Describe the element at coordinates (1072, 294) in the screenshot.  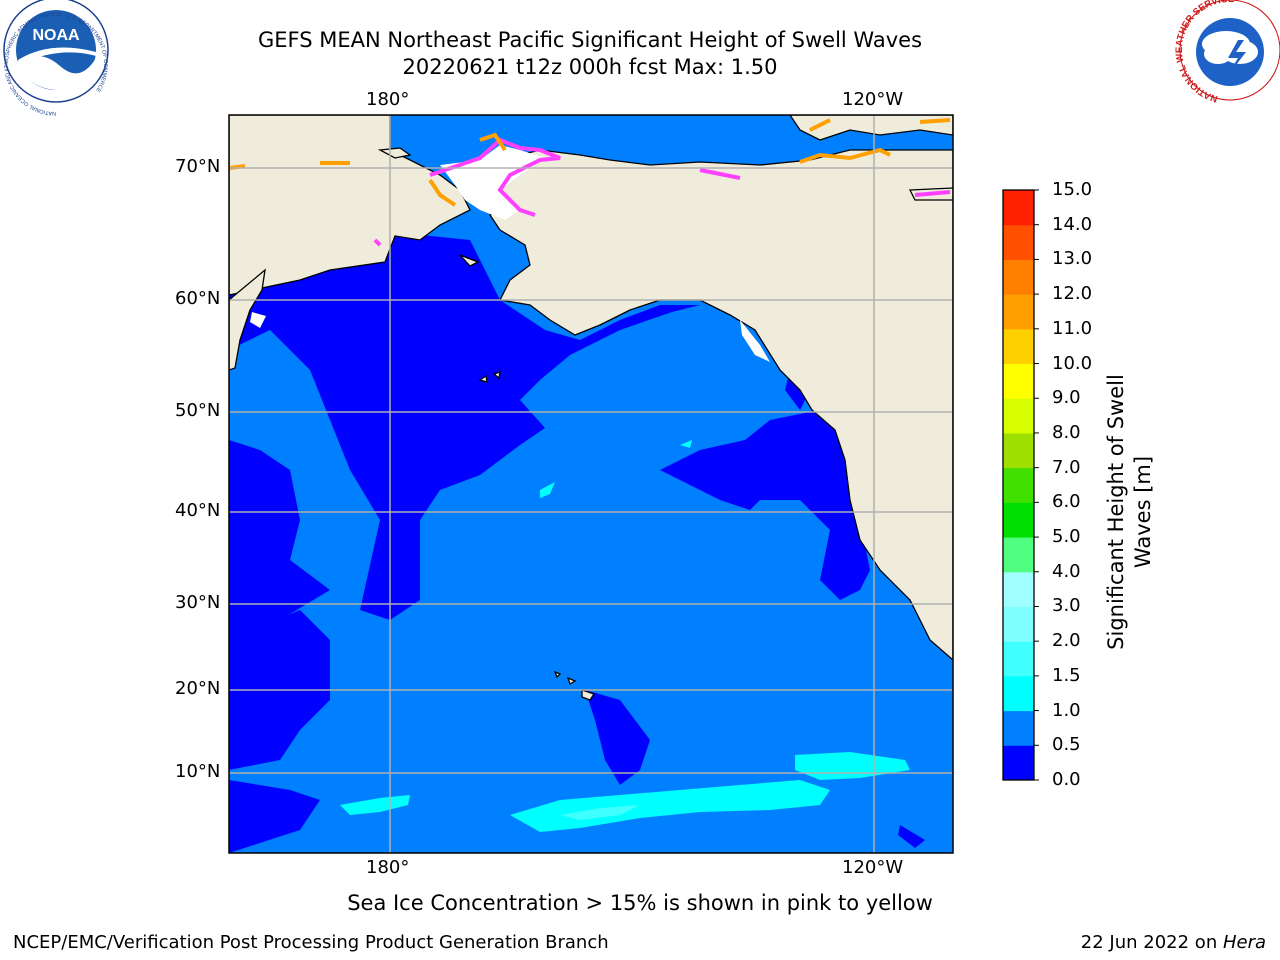
I see `colorbar-tick-label: 12.0` at that location.